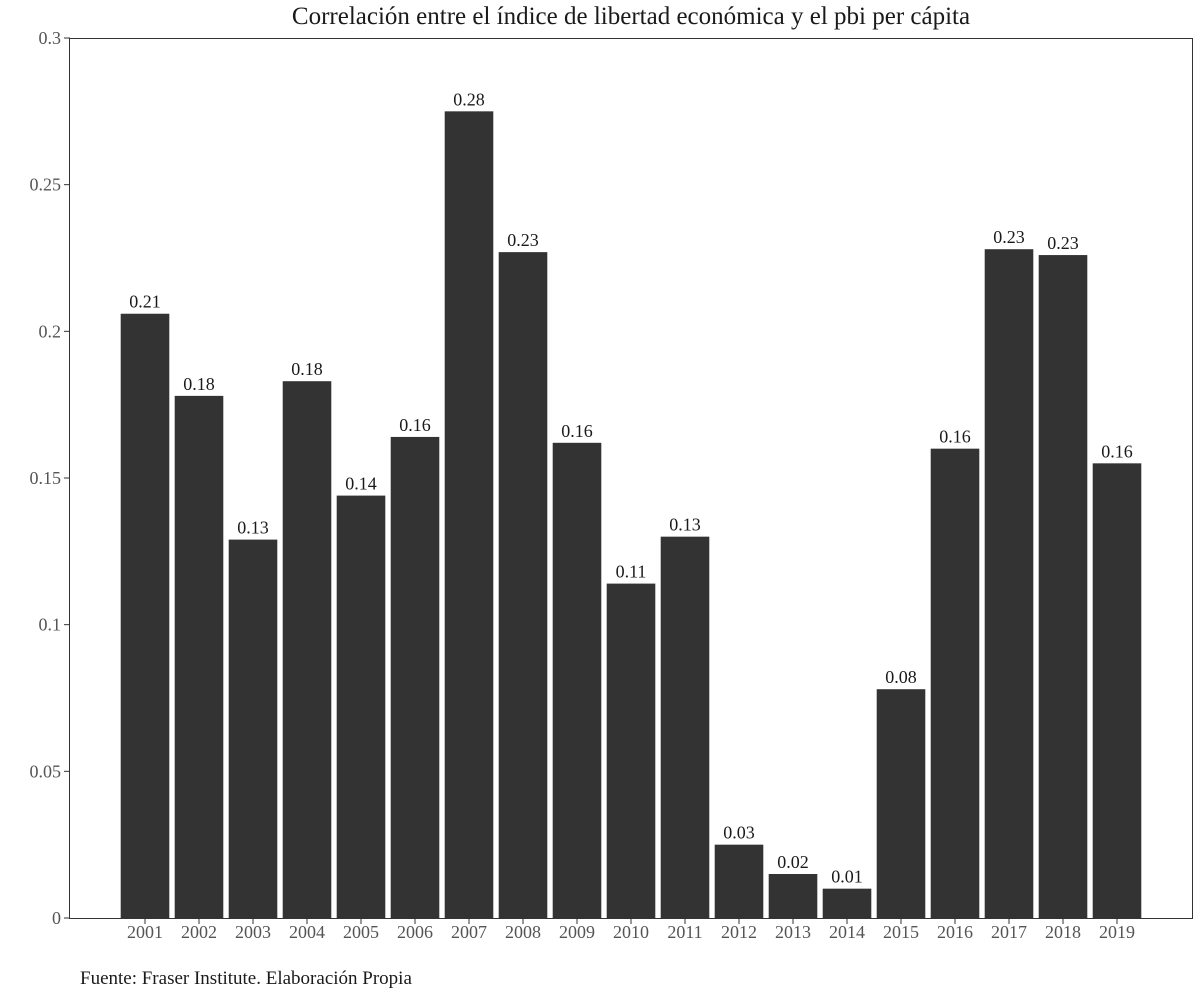  Describe the element at coordinates (685, 727) in the screenshot. I see `bar-2011` at that location.